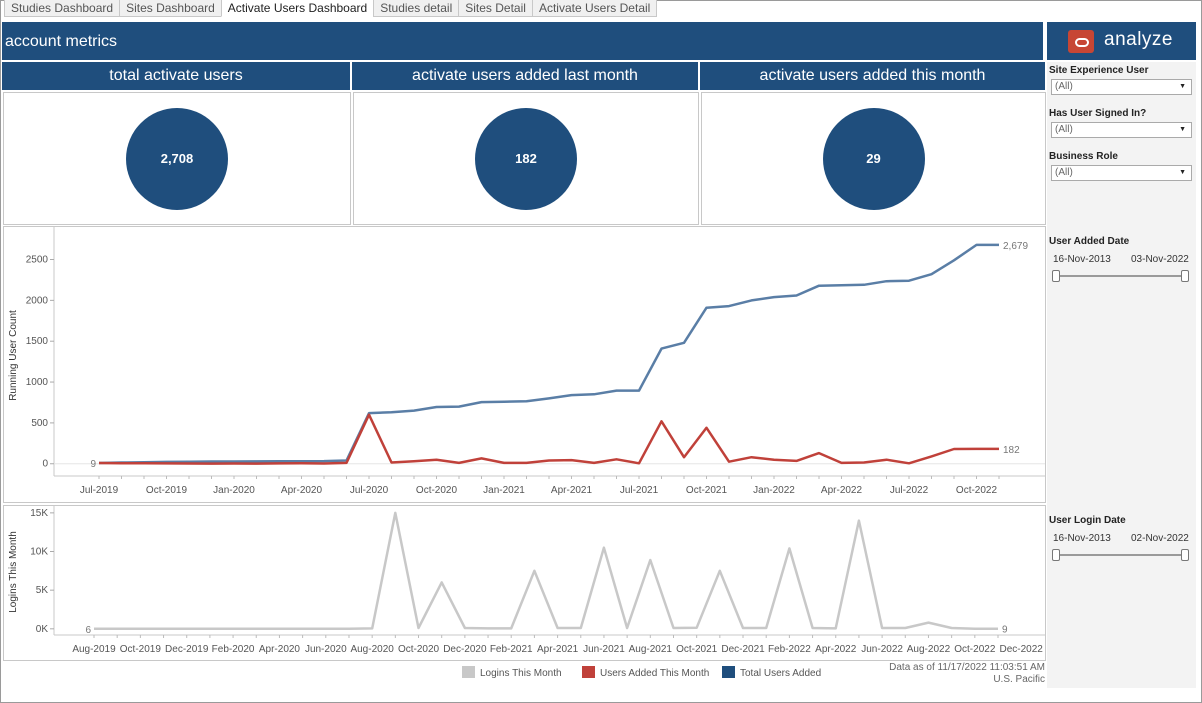 Image resolution: width=1202 pixels, height=703 pixels. I want to click on kpi-value-total: 2,708, so click(177, 159).